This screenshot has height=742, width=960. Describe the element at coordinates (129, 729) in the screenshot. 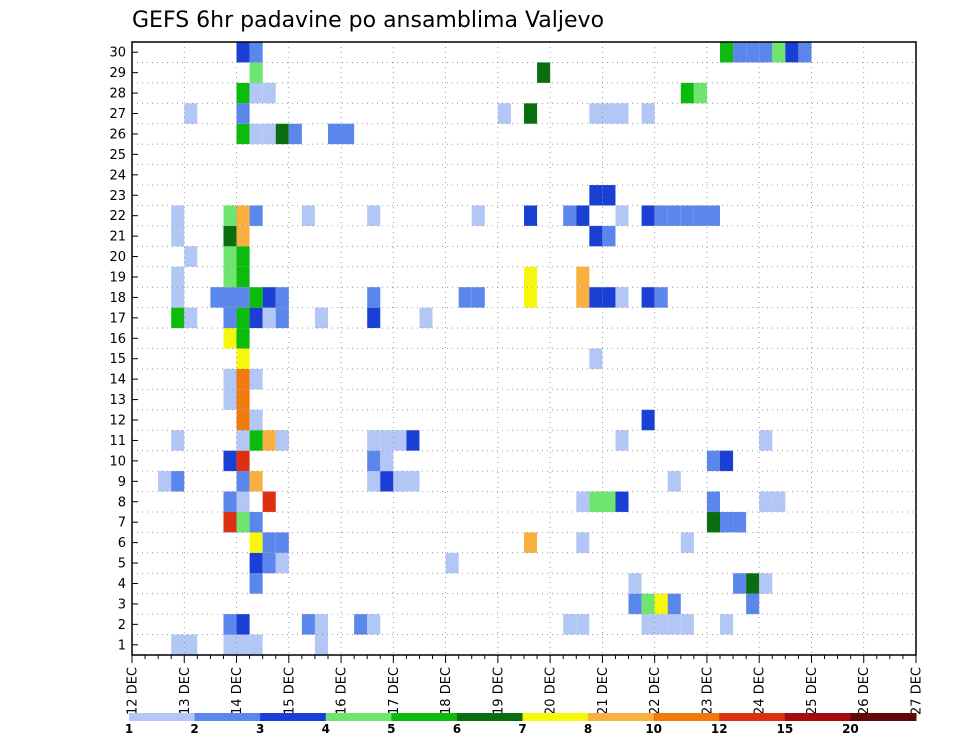

I see `colorbar-label: 1` at that location.